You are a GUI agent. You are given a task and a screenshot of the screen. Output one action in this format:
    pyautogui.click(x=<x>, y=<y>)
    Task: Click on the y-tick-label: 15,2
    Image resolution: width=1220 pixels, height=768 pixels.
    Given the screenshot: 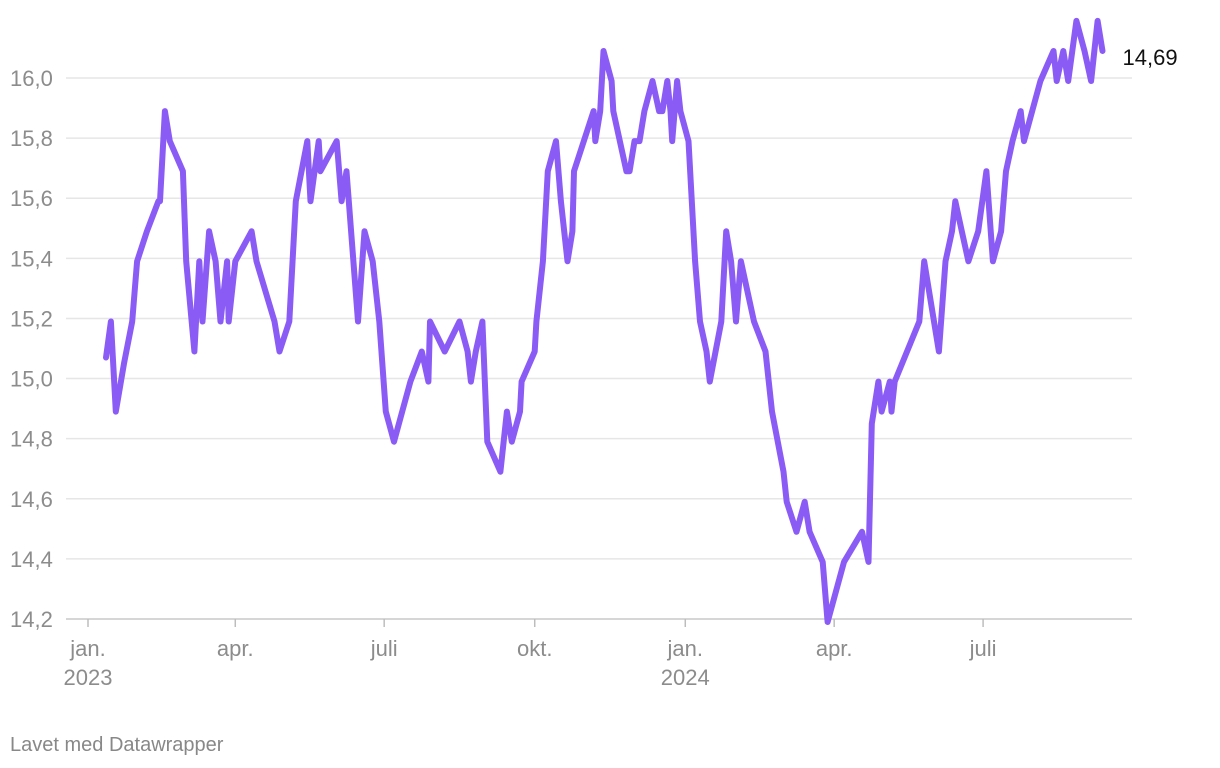 What is the action you would take?
    pyautogui.click(x=31, y=318)
    